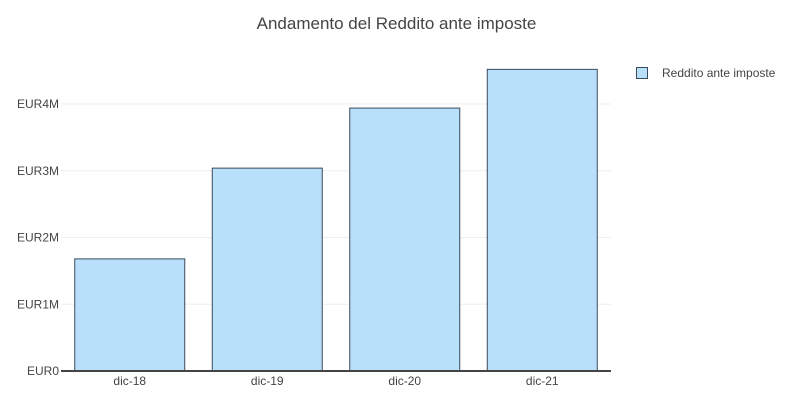  What do you see at coordinates (38, 171) in the screenshot?
I see `y-tick-label: EUR3M` at bounding box center [38, 171].